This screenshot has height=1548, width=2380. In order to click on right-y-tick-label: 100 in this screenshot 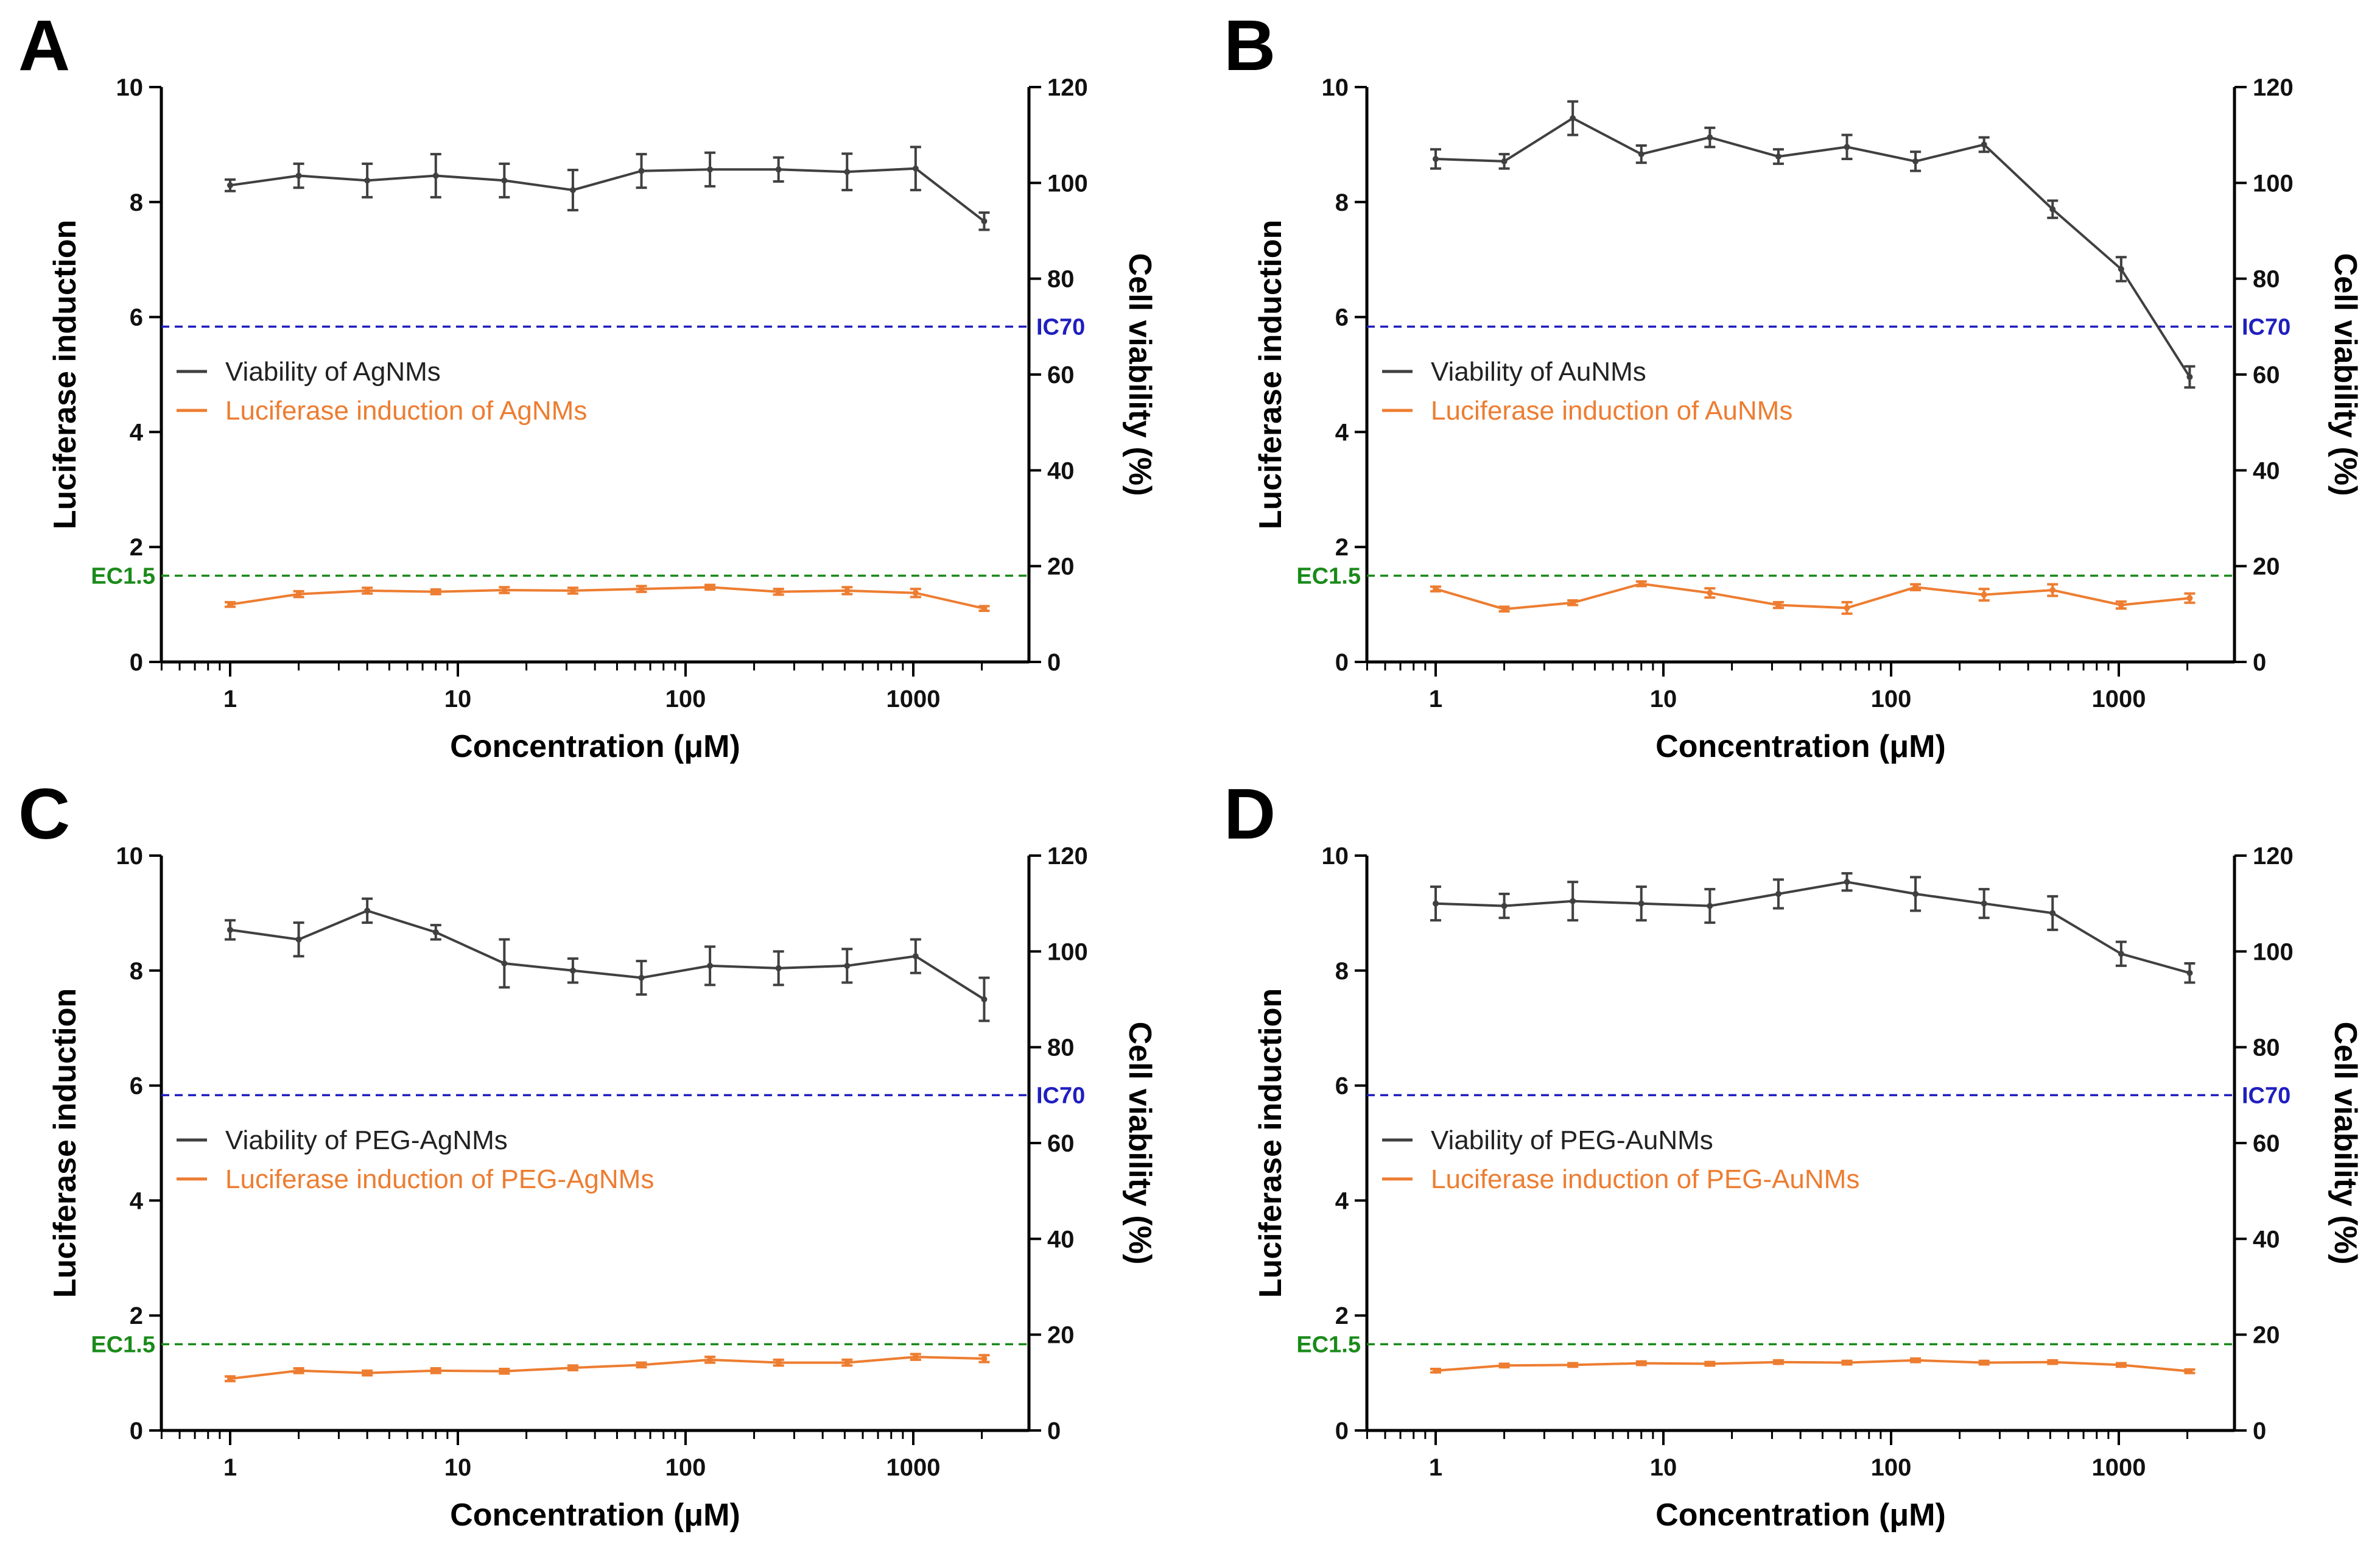, I will do `click(1067, 952)`.